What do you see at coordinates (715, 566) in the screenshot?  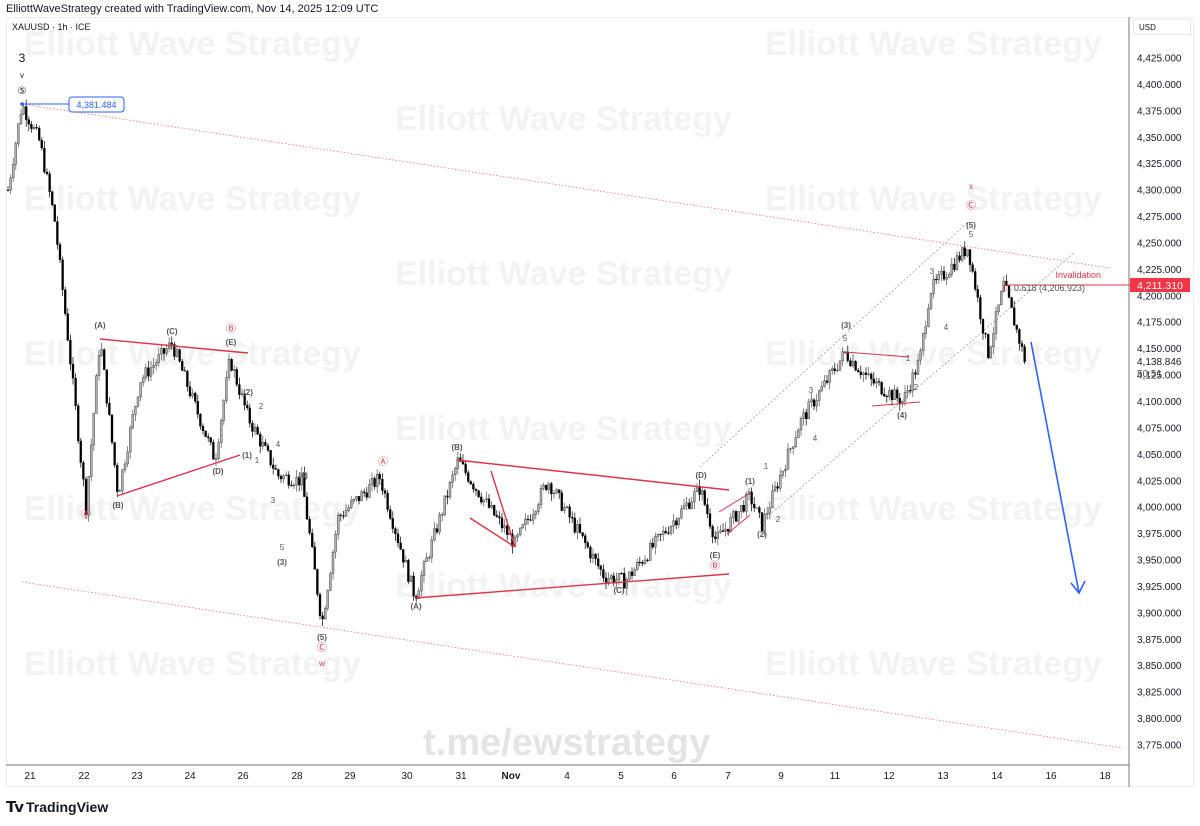 I see `wave-label-red: Ⓑ` at bounding box center [715, 566].